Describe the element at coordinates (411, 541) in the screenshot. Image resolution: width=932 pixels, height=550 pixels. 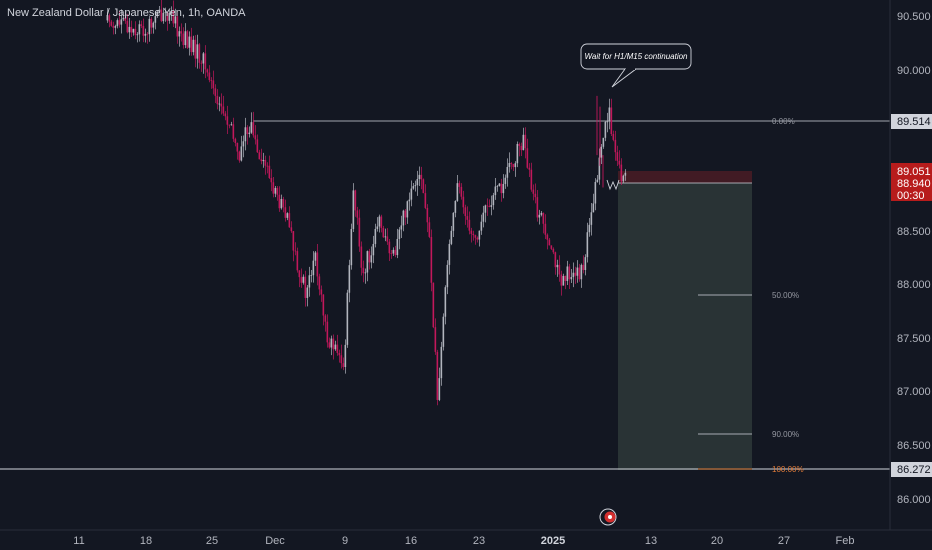
I see `x-tick-label: 16` at that location.